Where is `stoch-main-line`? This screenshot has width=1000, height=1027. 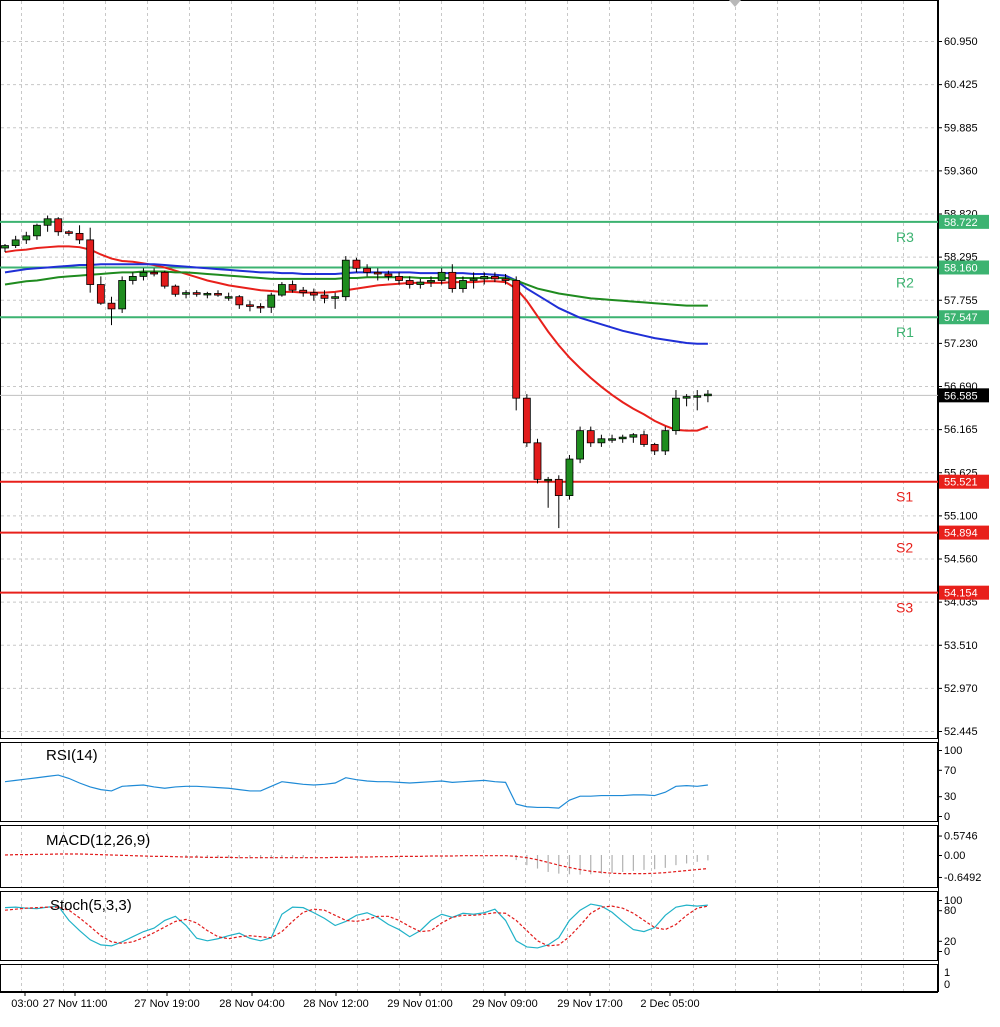 stoch-main-line is located at coordinates (356, 926).